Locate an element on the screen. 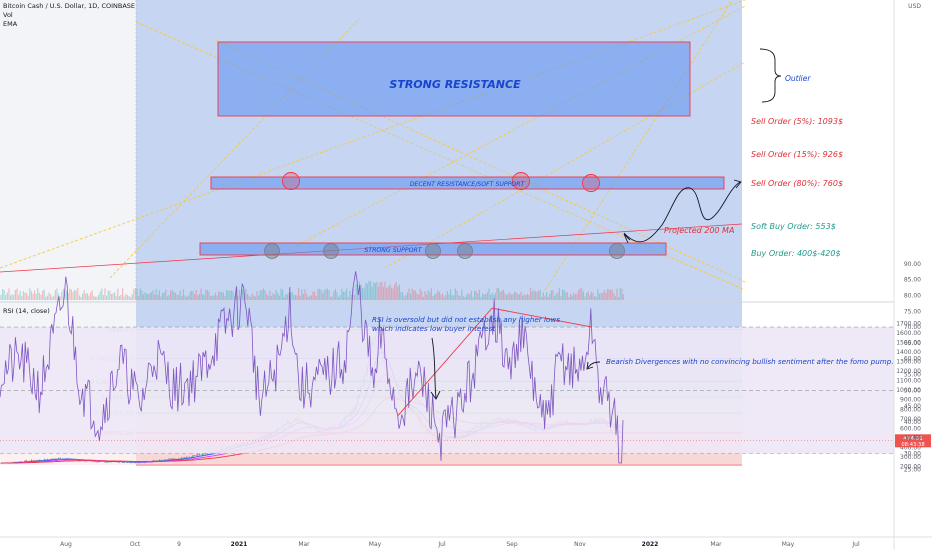 This screenshot has width=932, height=550. sell-order-80-label: Sell Order (80%): 760$ is located at coordinates (797, 183).